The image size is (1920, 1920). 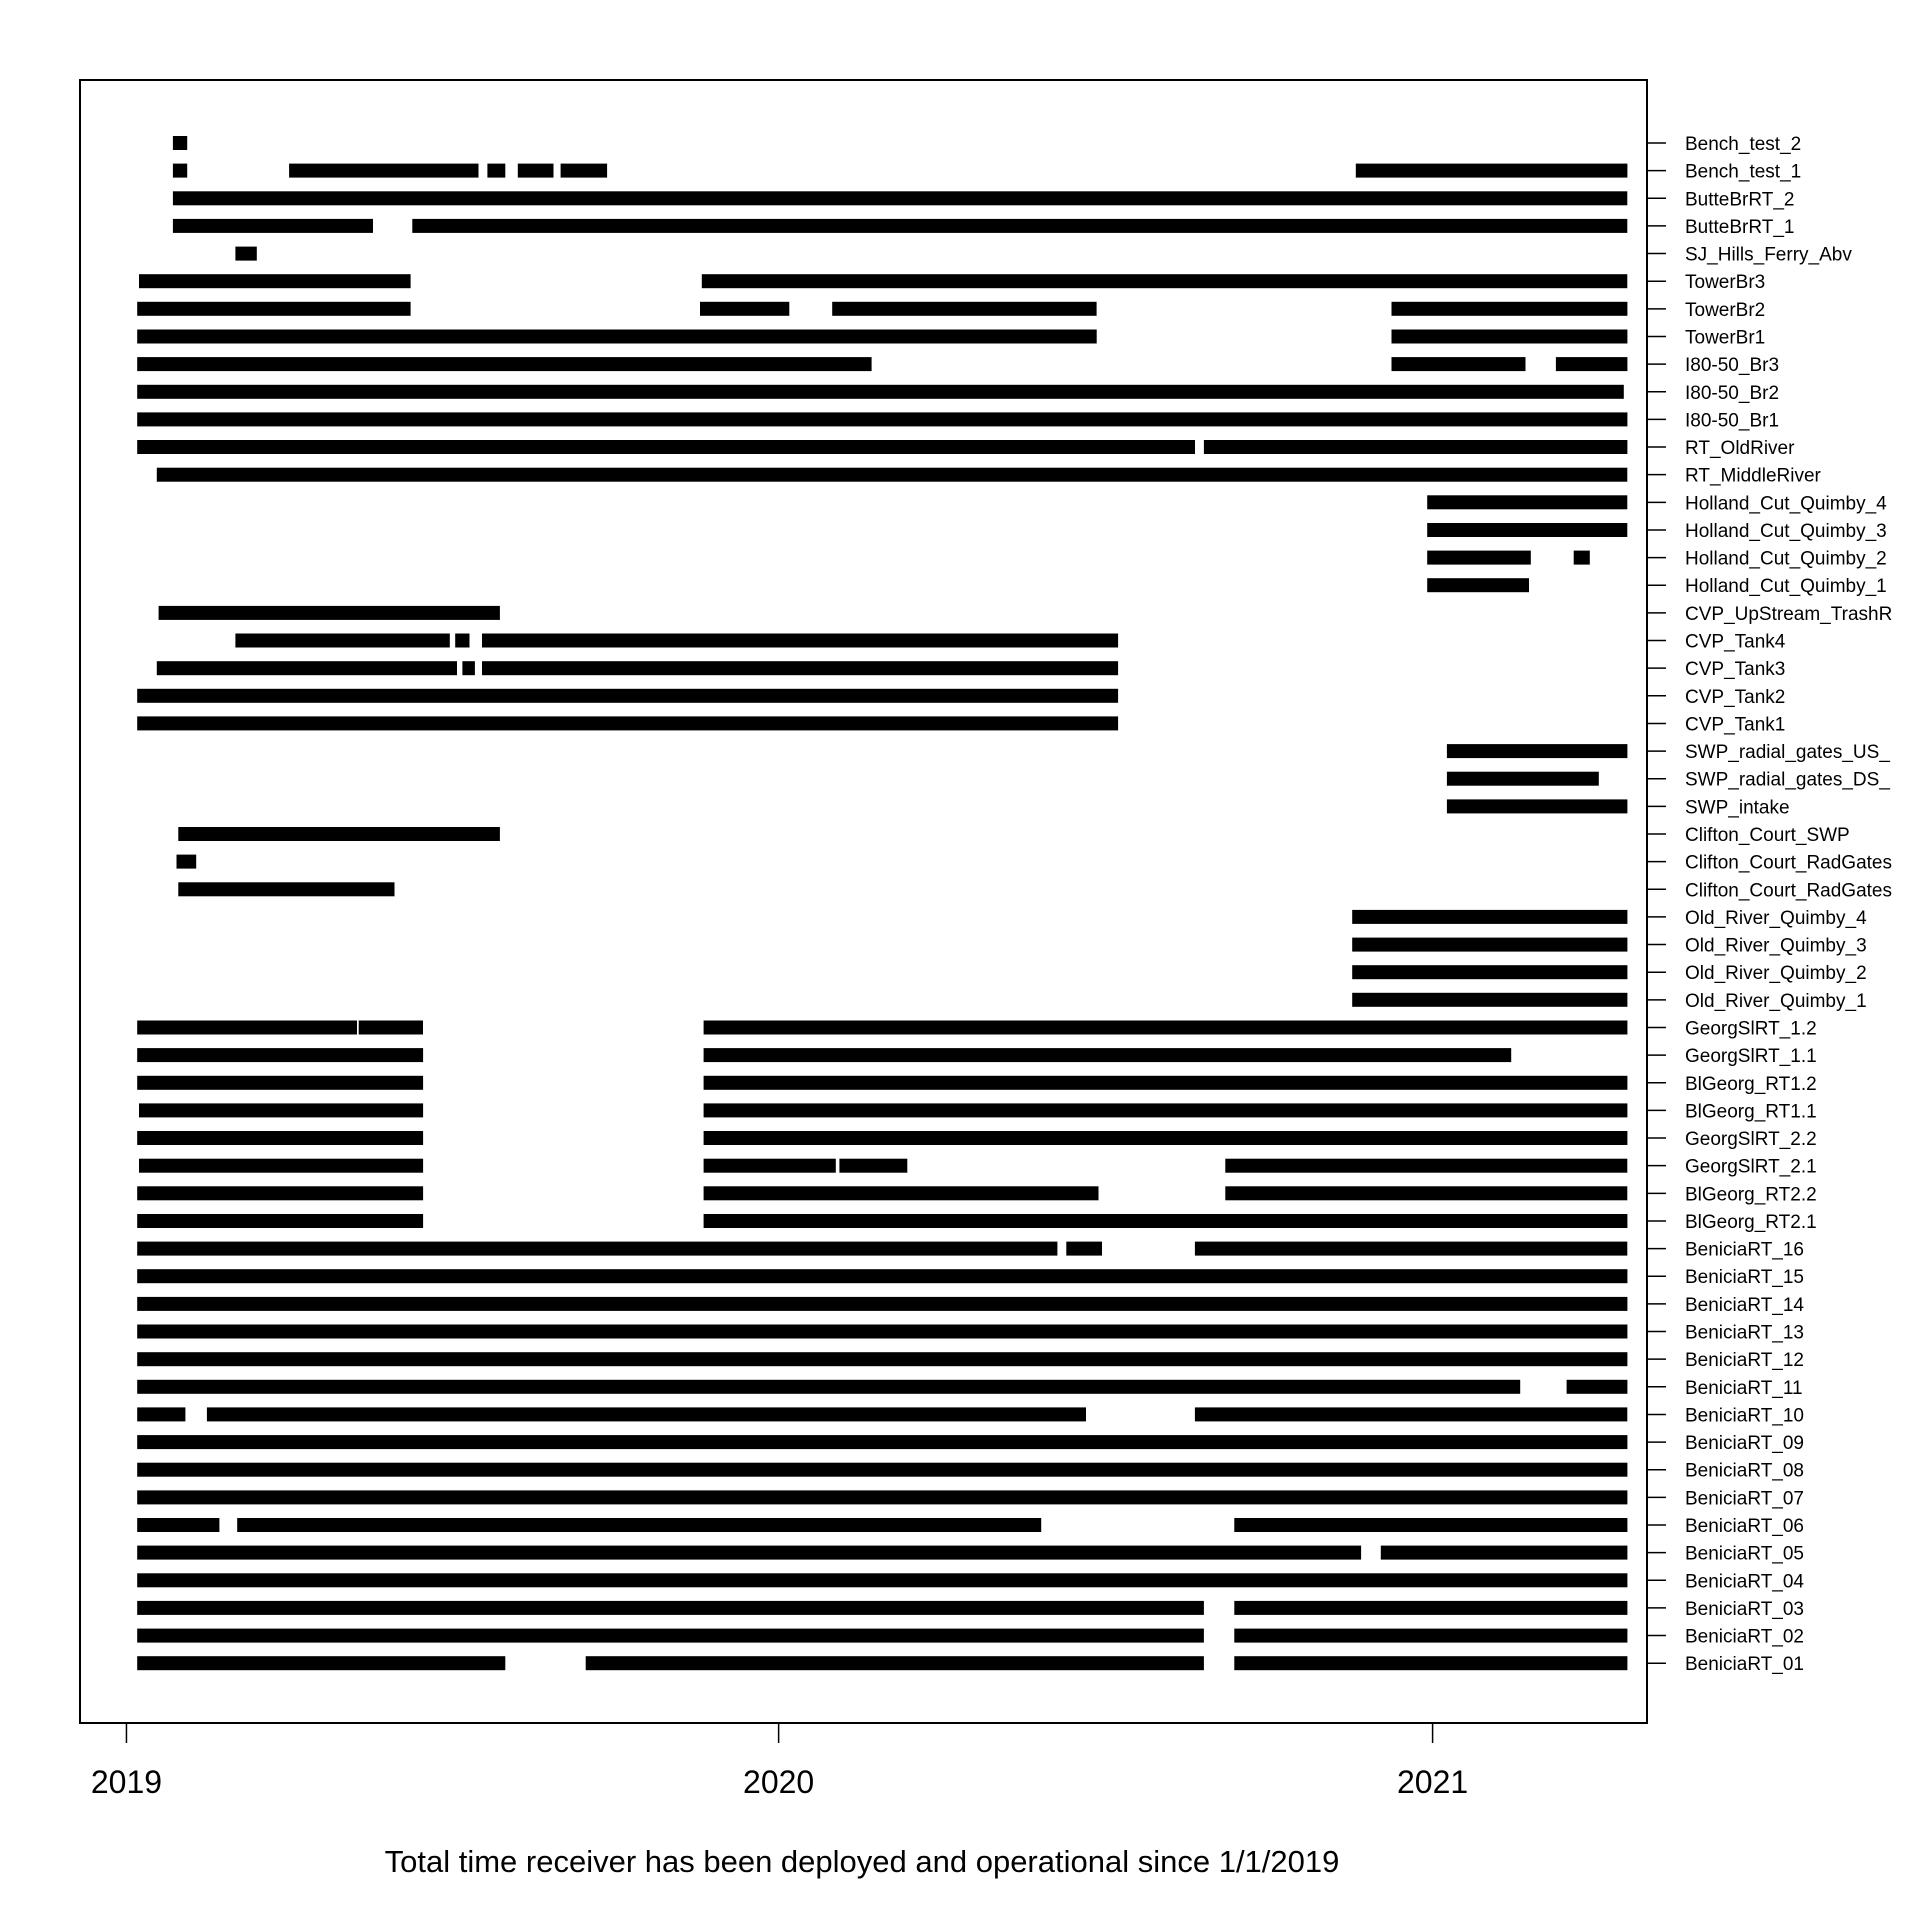 What do you see at coordinates (1744, 1609) in the screenshot?
I see `receiver-label: BeniciaRT_03` at bounding box center [1744, 1609].